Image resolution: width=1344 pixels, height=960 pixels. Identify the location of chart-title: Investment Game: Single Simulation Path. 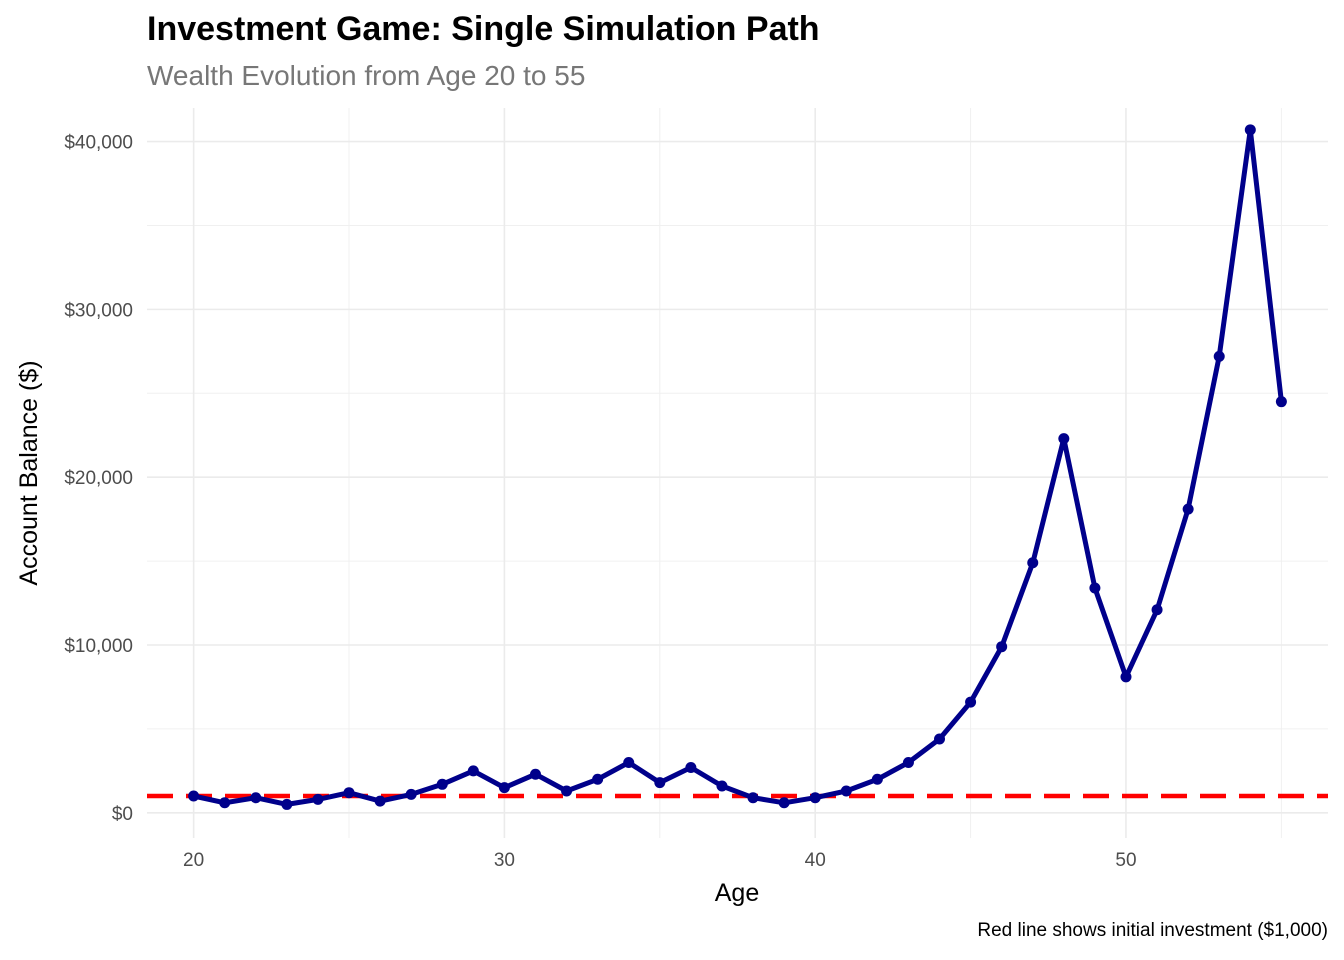
(483, 29).